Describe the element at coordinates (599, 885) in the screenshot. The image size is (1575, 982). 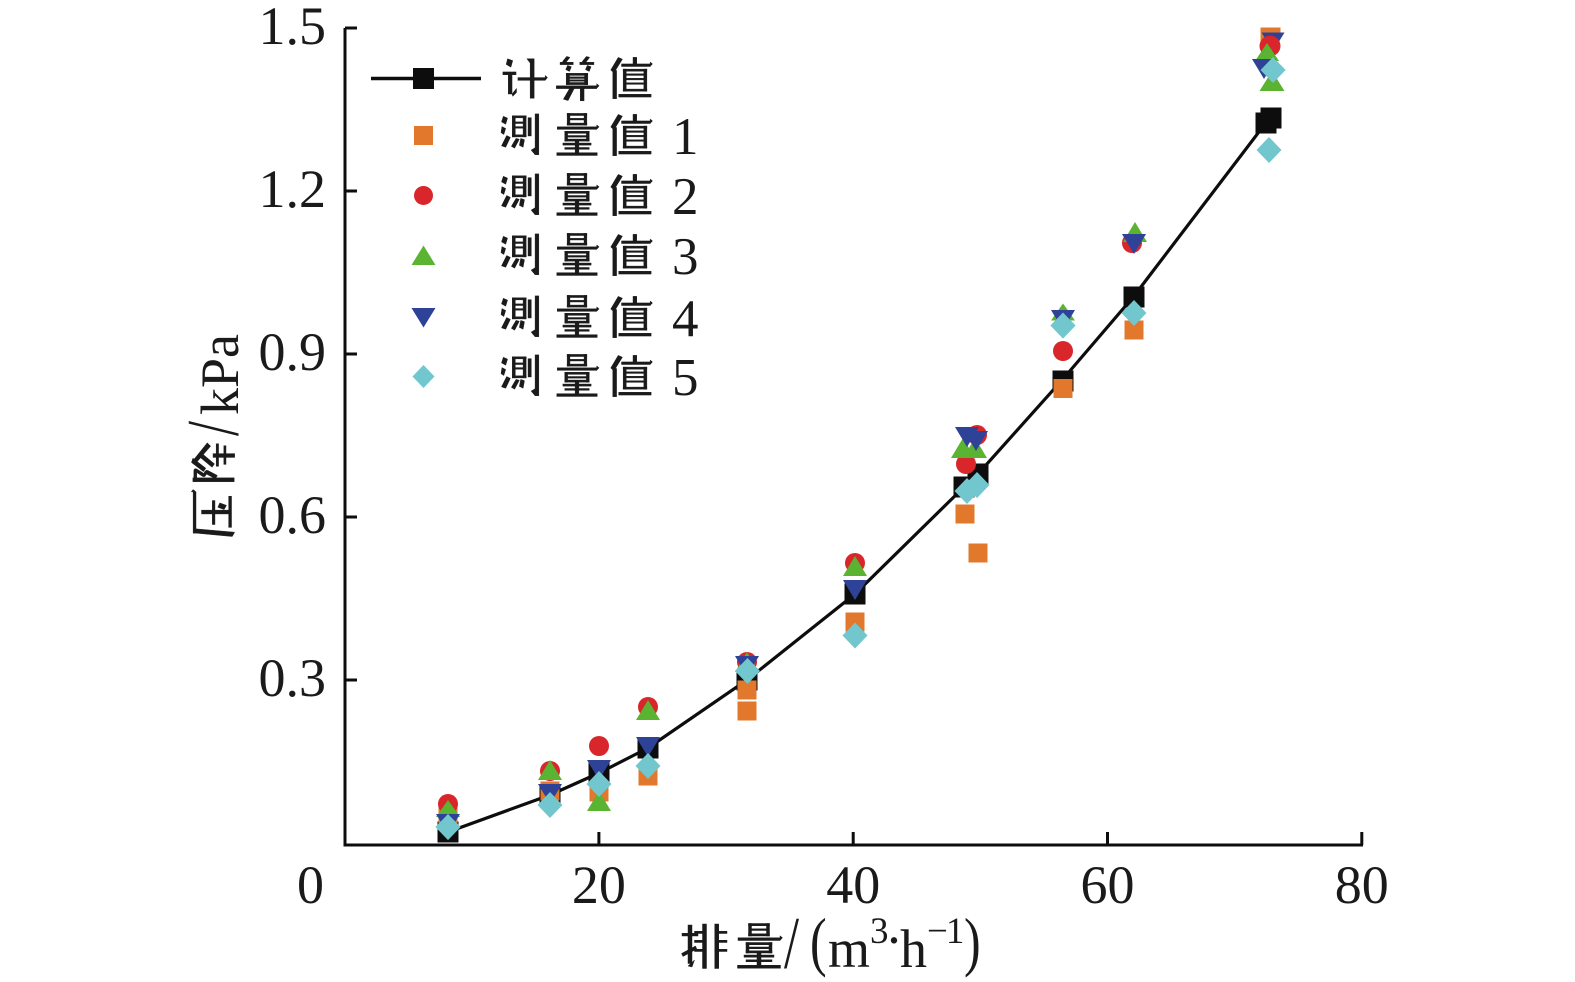
I see `svg-text: 20` at that location.